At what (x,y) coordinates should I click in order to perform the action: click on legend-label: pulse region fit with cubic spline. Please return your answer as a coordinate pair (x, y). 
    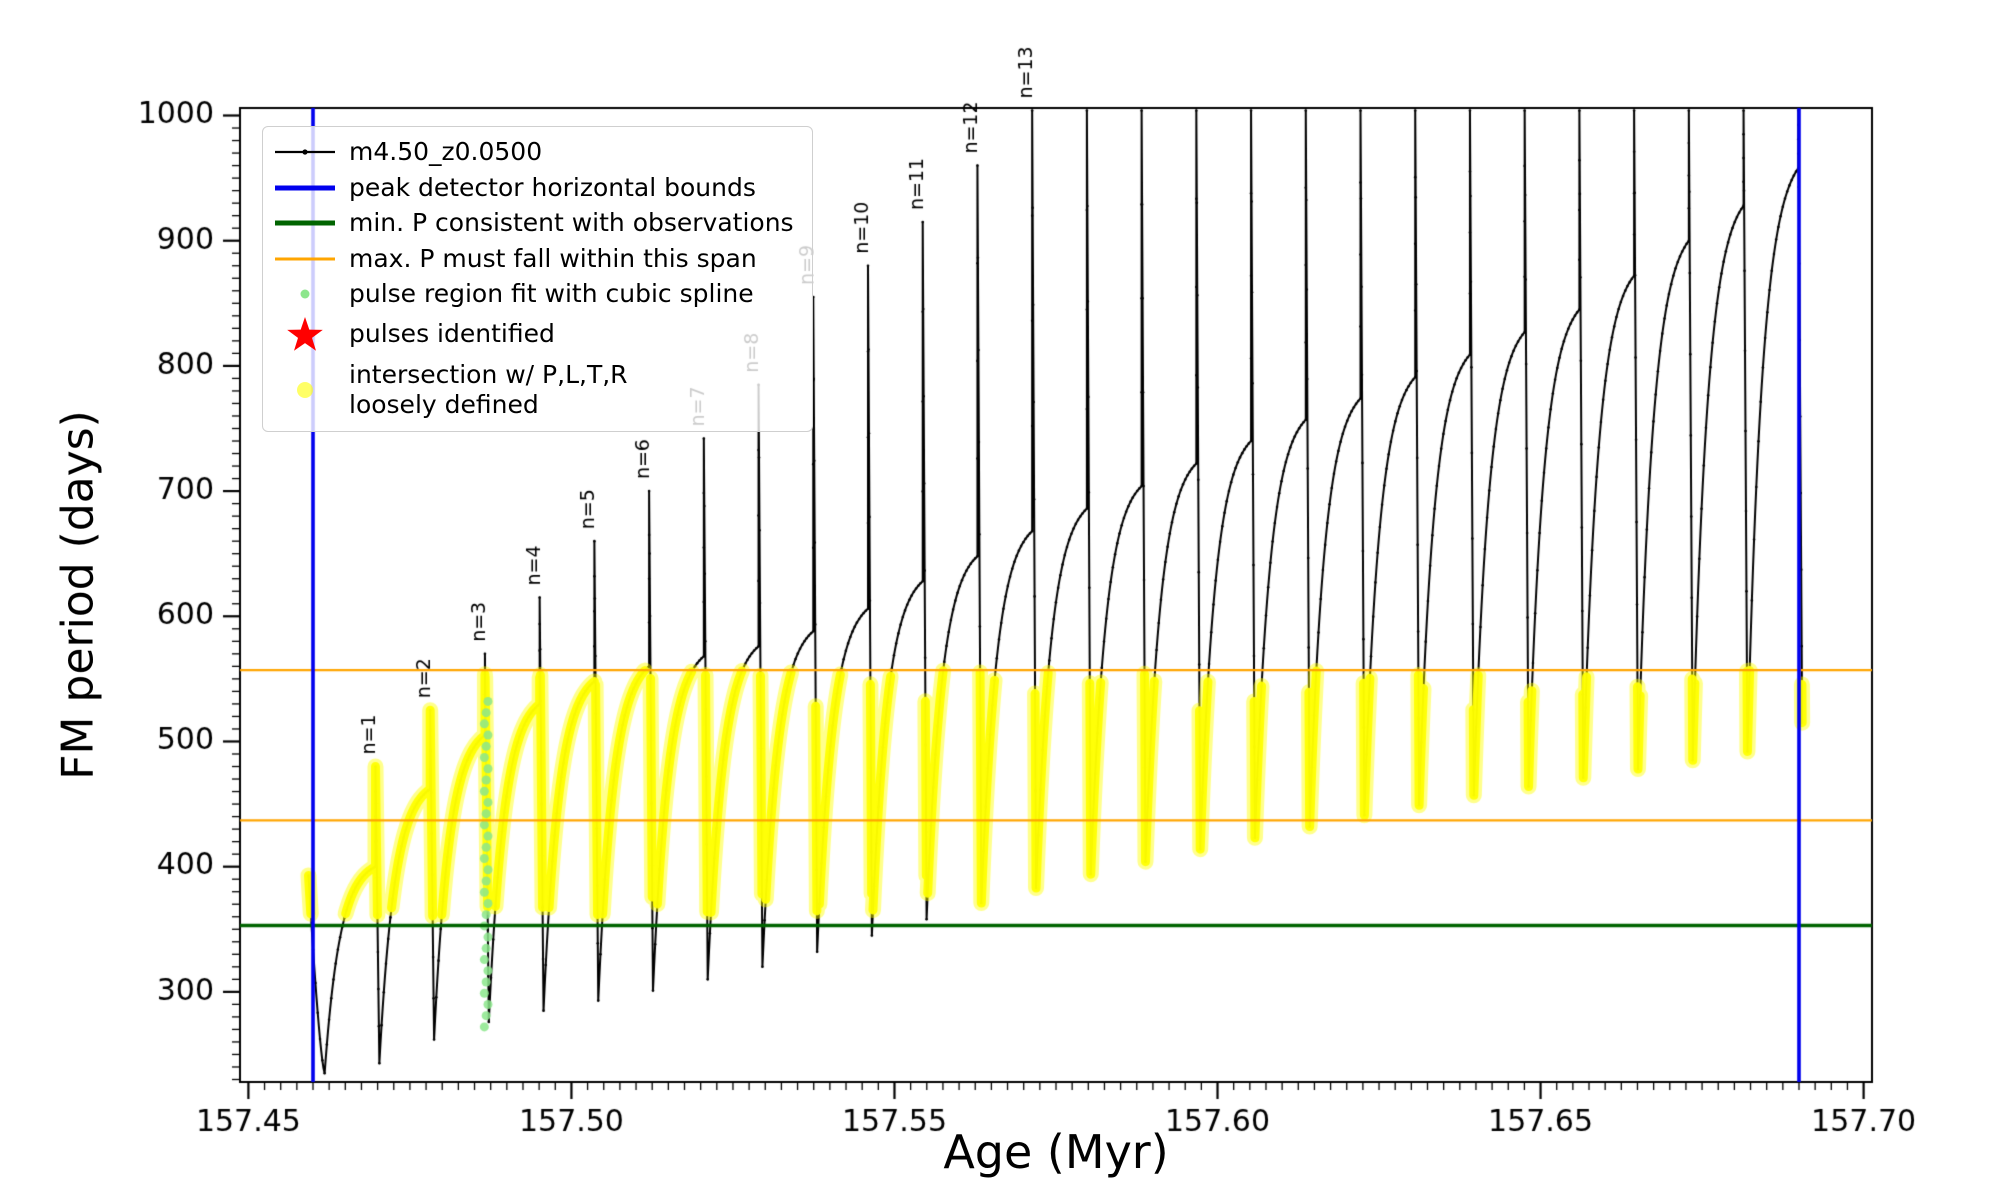
    Looking at the image, I should click on (551, 293).